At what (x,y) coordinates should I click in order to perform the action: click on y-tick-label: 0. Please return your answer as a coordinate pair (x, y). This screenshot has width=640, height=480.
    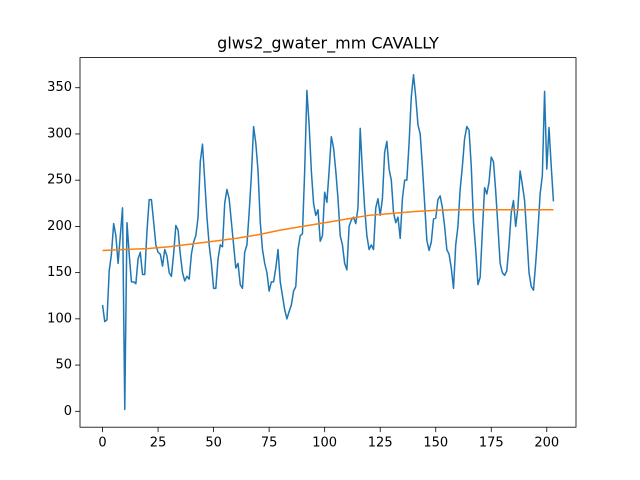
    Looking at the image, I should click on (68, 411).